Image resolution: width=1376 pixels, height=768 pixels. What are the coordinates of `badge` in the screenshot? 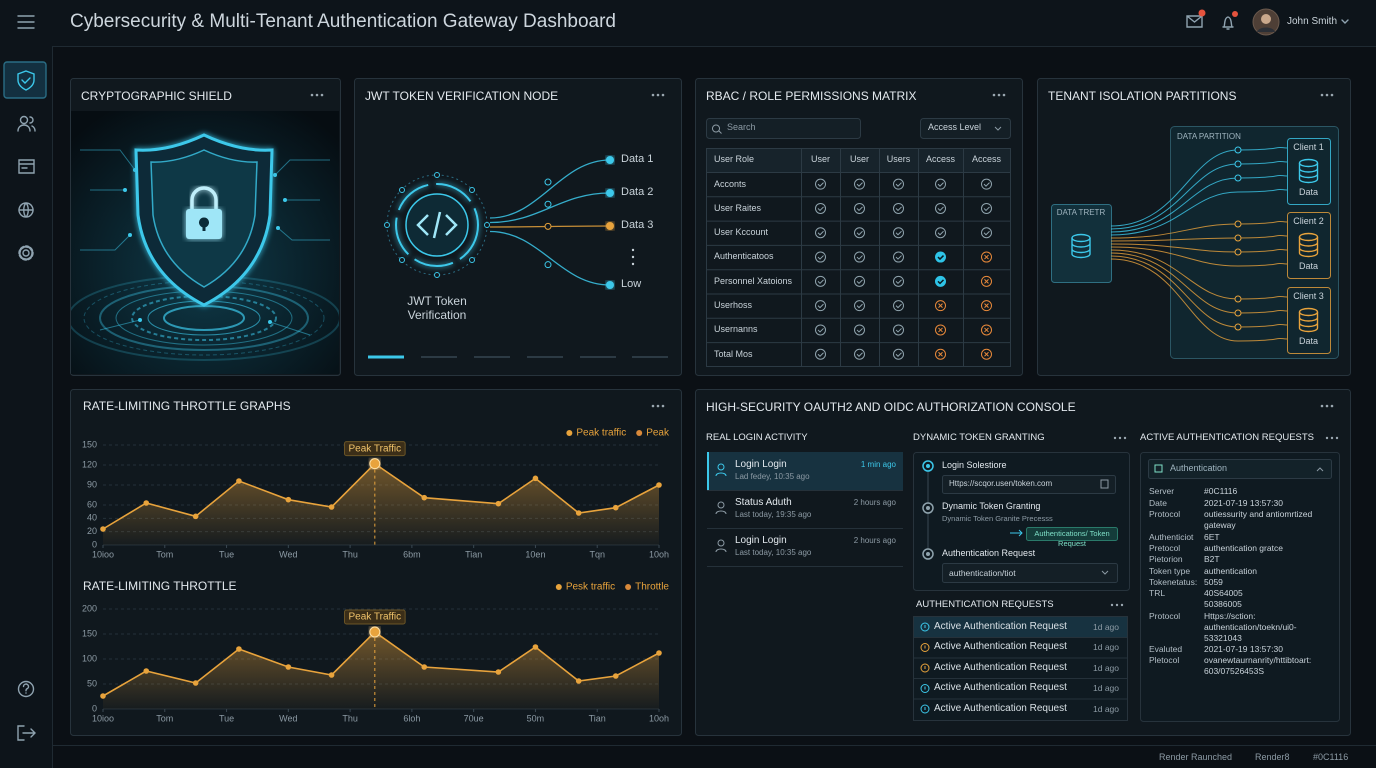 It's located at (1072, 534).